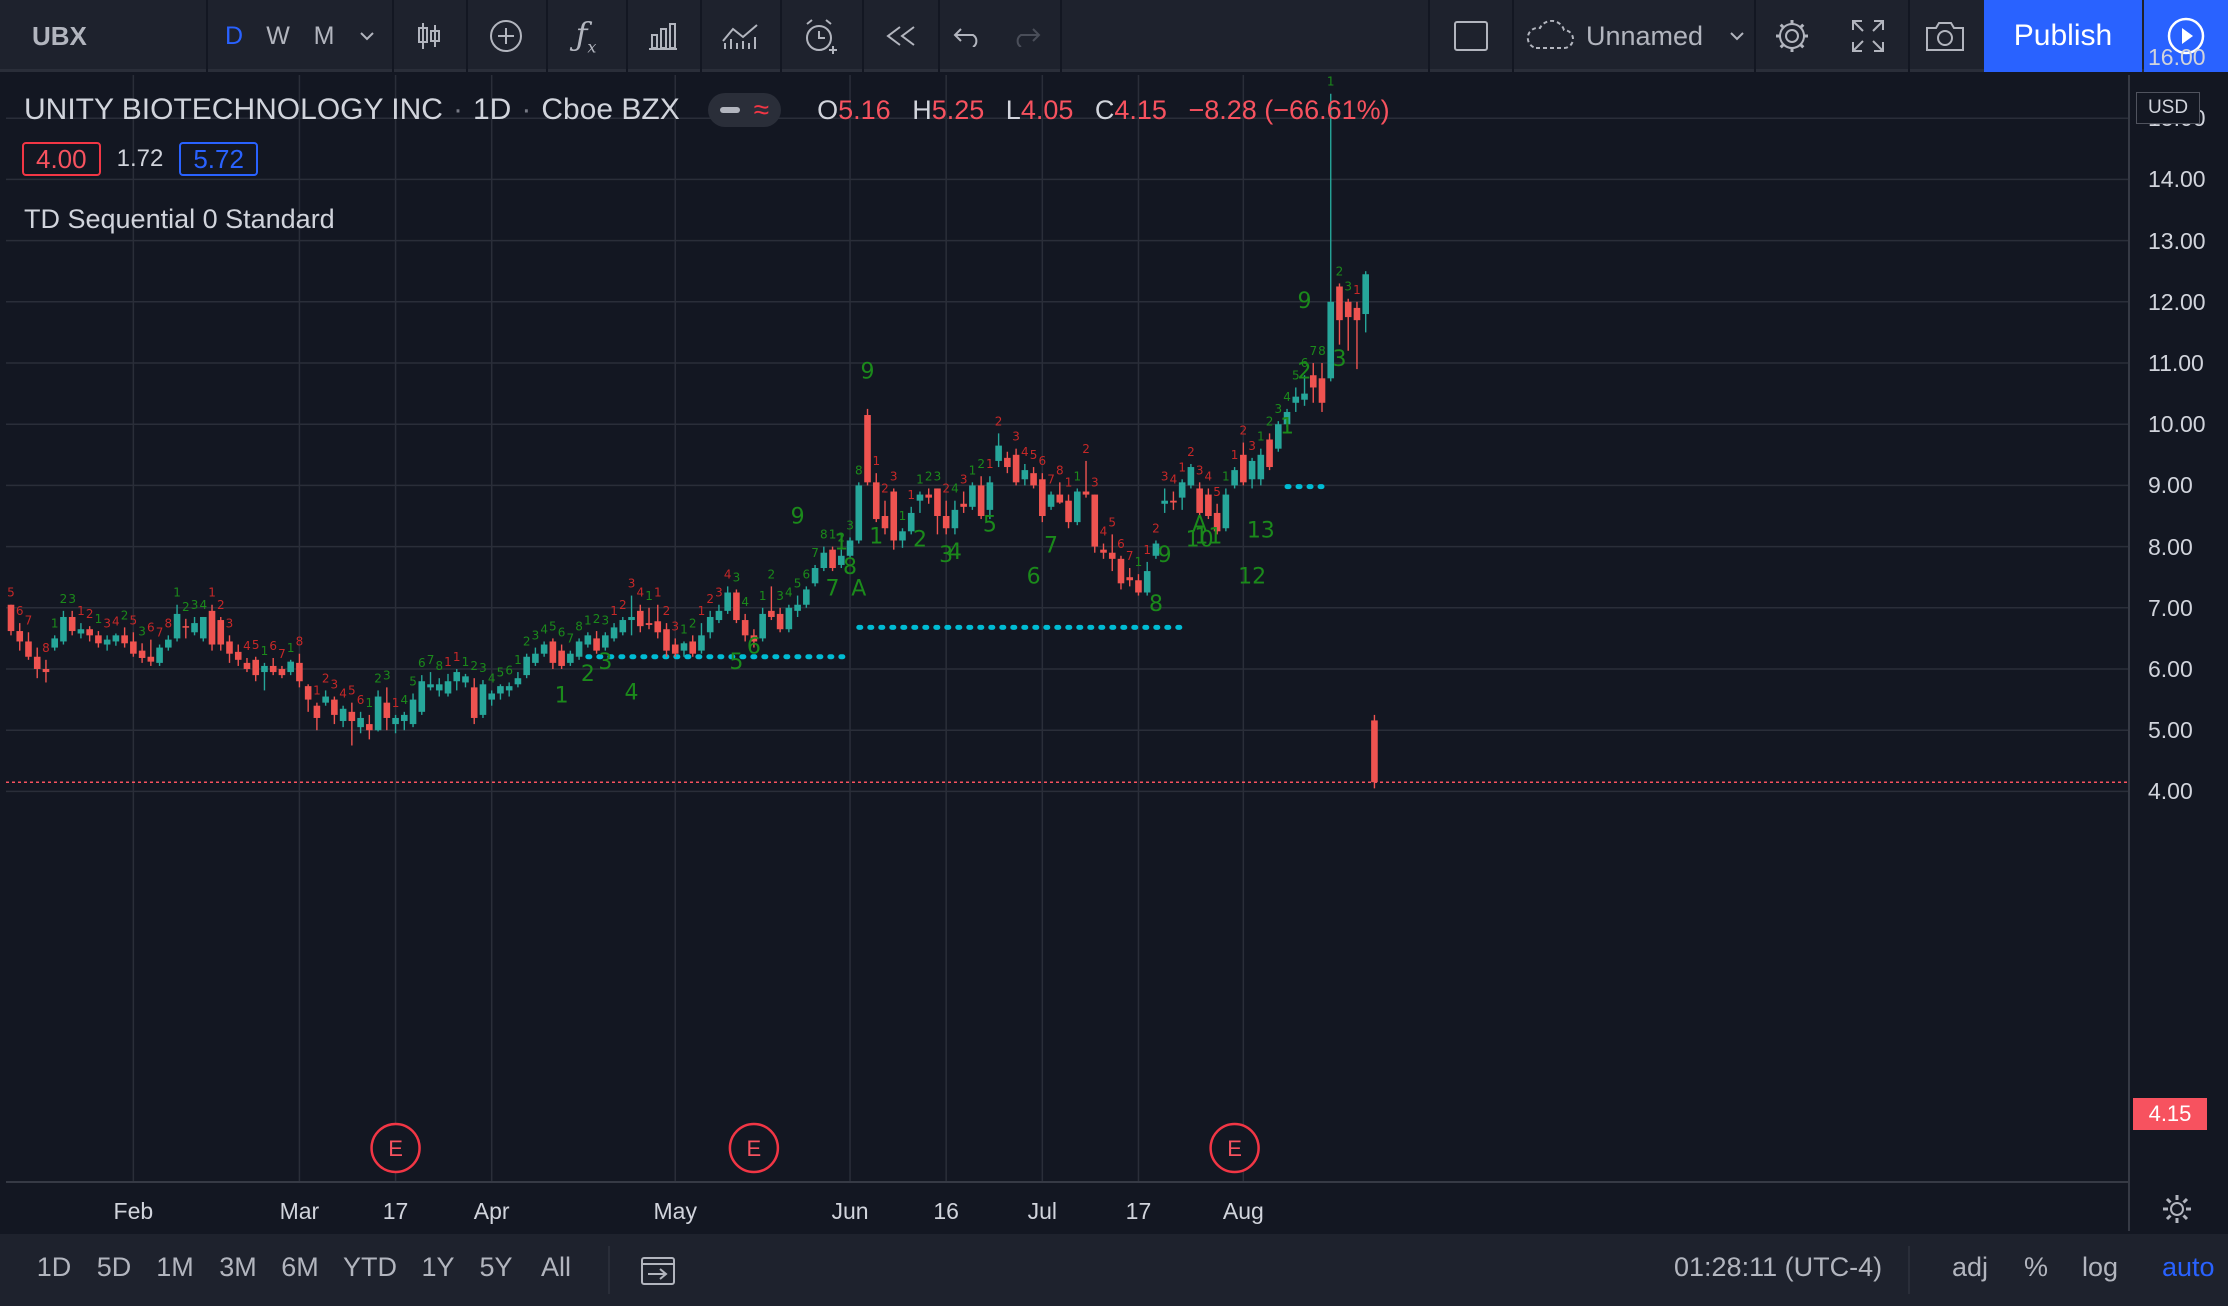 This screenshot has width=2228, height=1306. Describe the element at coordinates (1970, 1267) in the screenshot. I see `adjust-toggle: adj` at that location.